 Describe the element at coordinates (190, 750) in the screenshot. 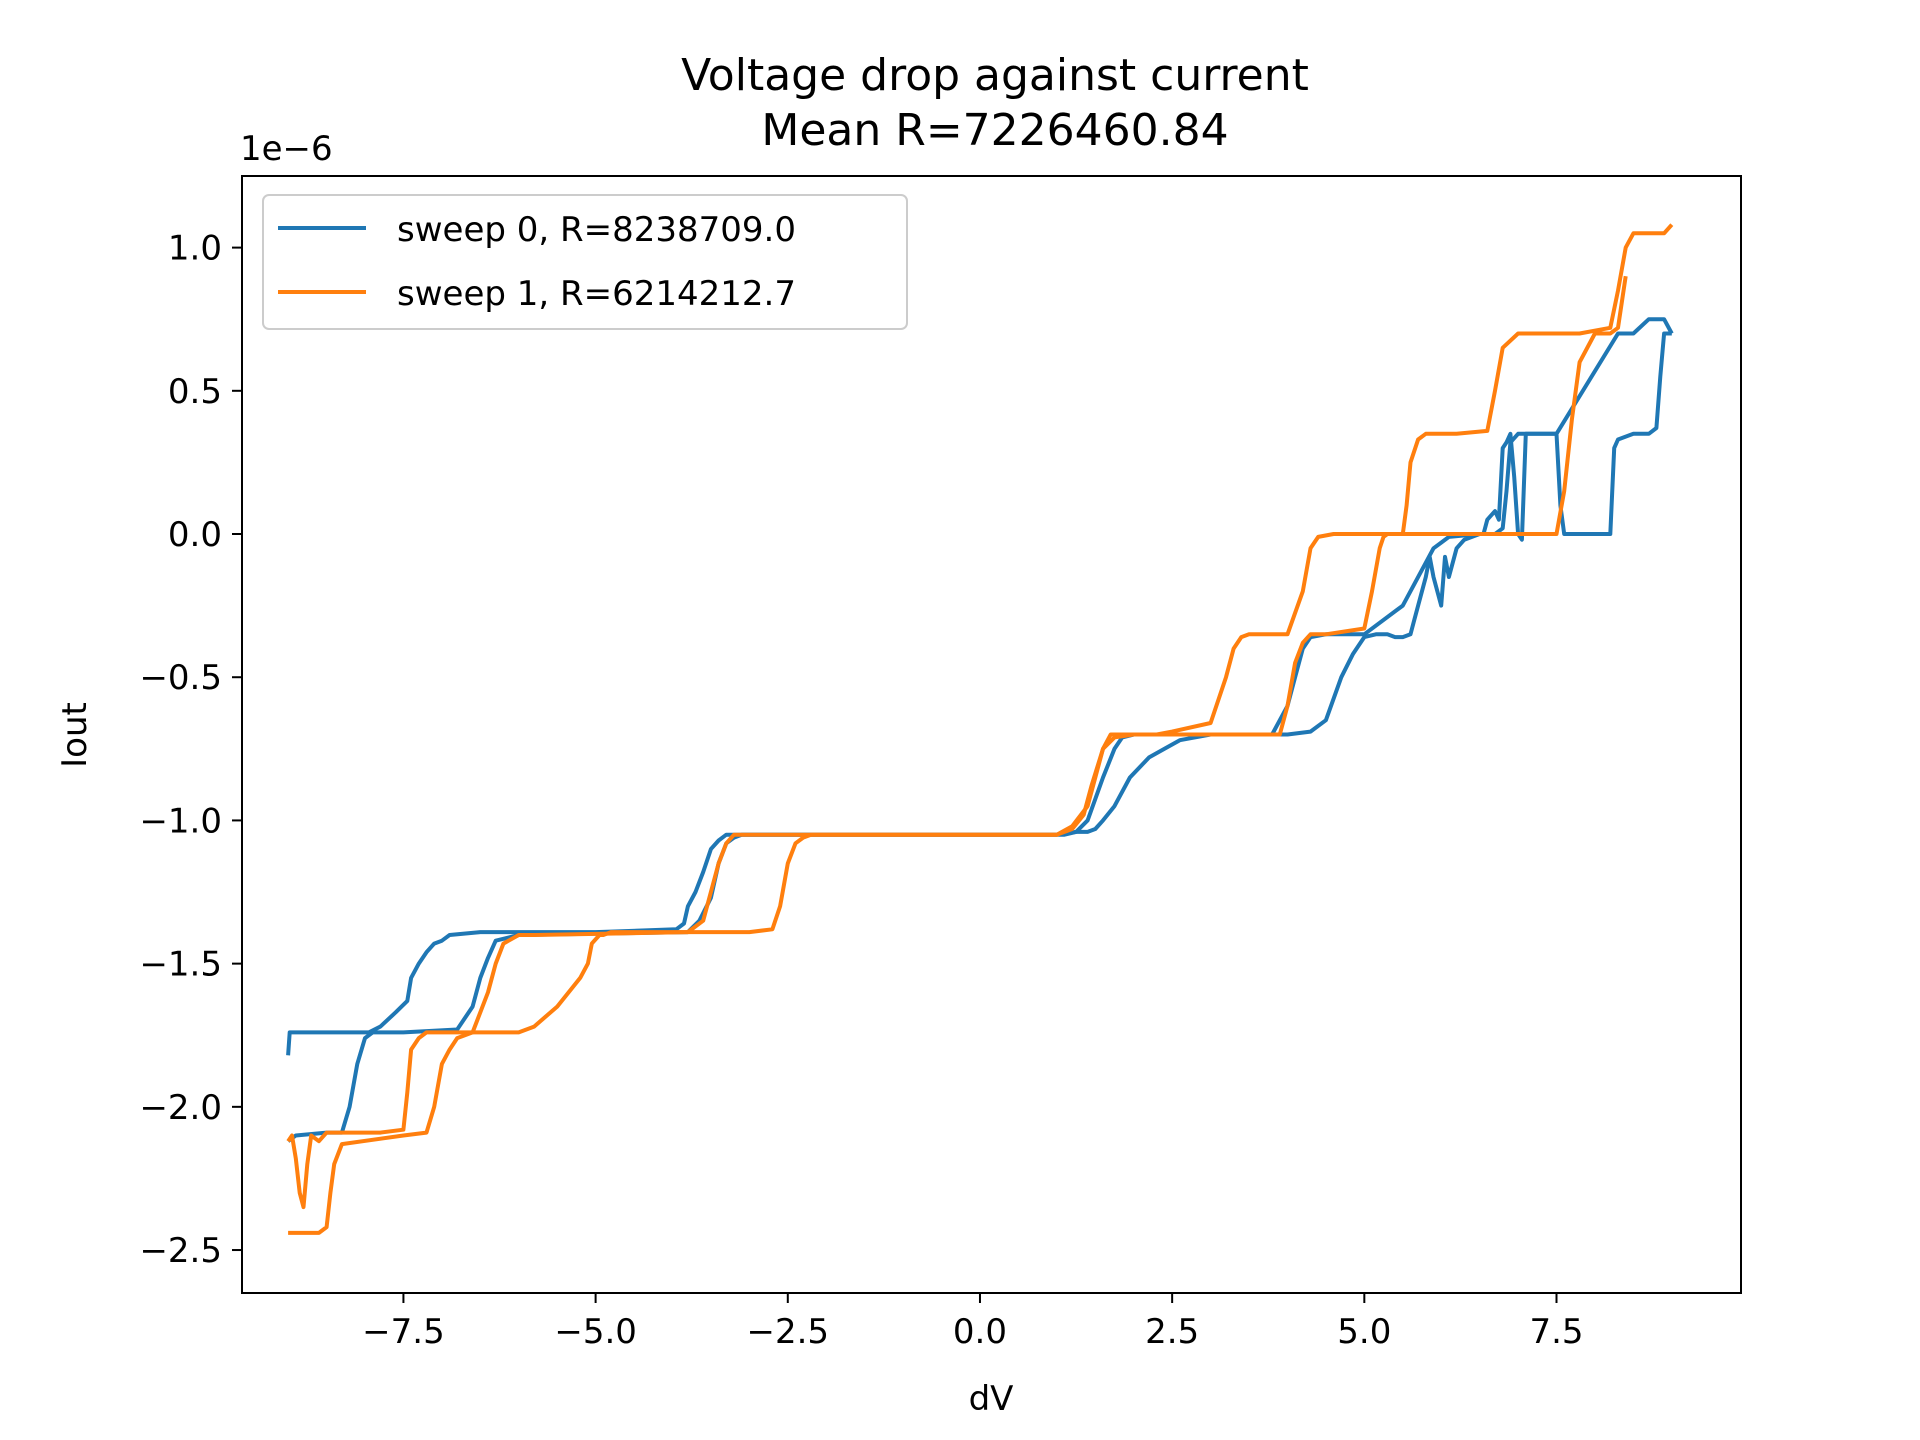

I see `y-axis-ticks: 1.0 0.5 0.0 −0.5 −1.0 −1.5 −2.0 −2.5` at that location.